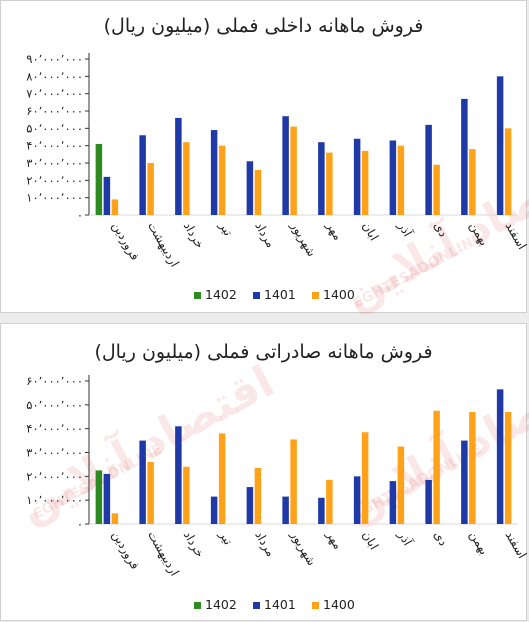 This screenshot has height=622, width=529. I want to click on y-tick-label: ۷۰٬۰۰۰٬۰۰۰, so click(54, 94).